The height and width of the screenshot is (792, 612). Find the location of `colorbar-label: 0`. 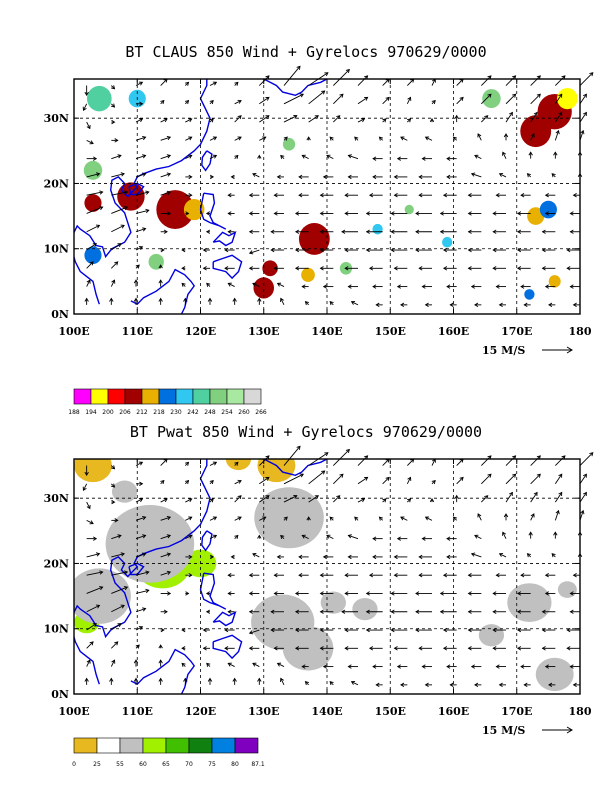

colorbar-label: 0 is located at coordinates (74, 764).